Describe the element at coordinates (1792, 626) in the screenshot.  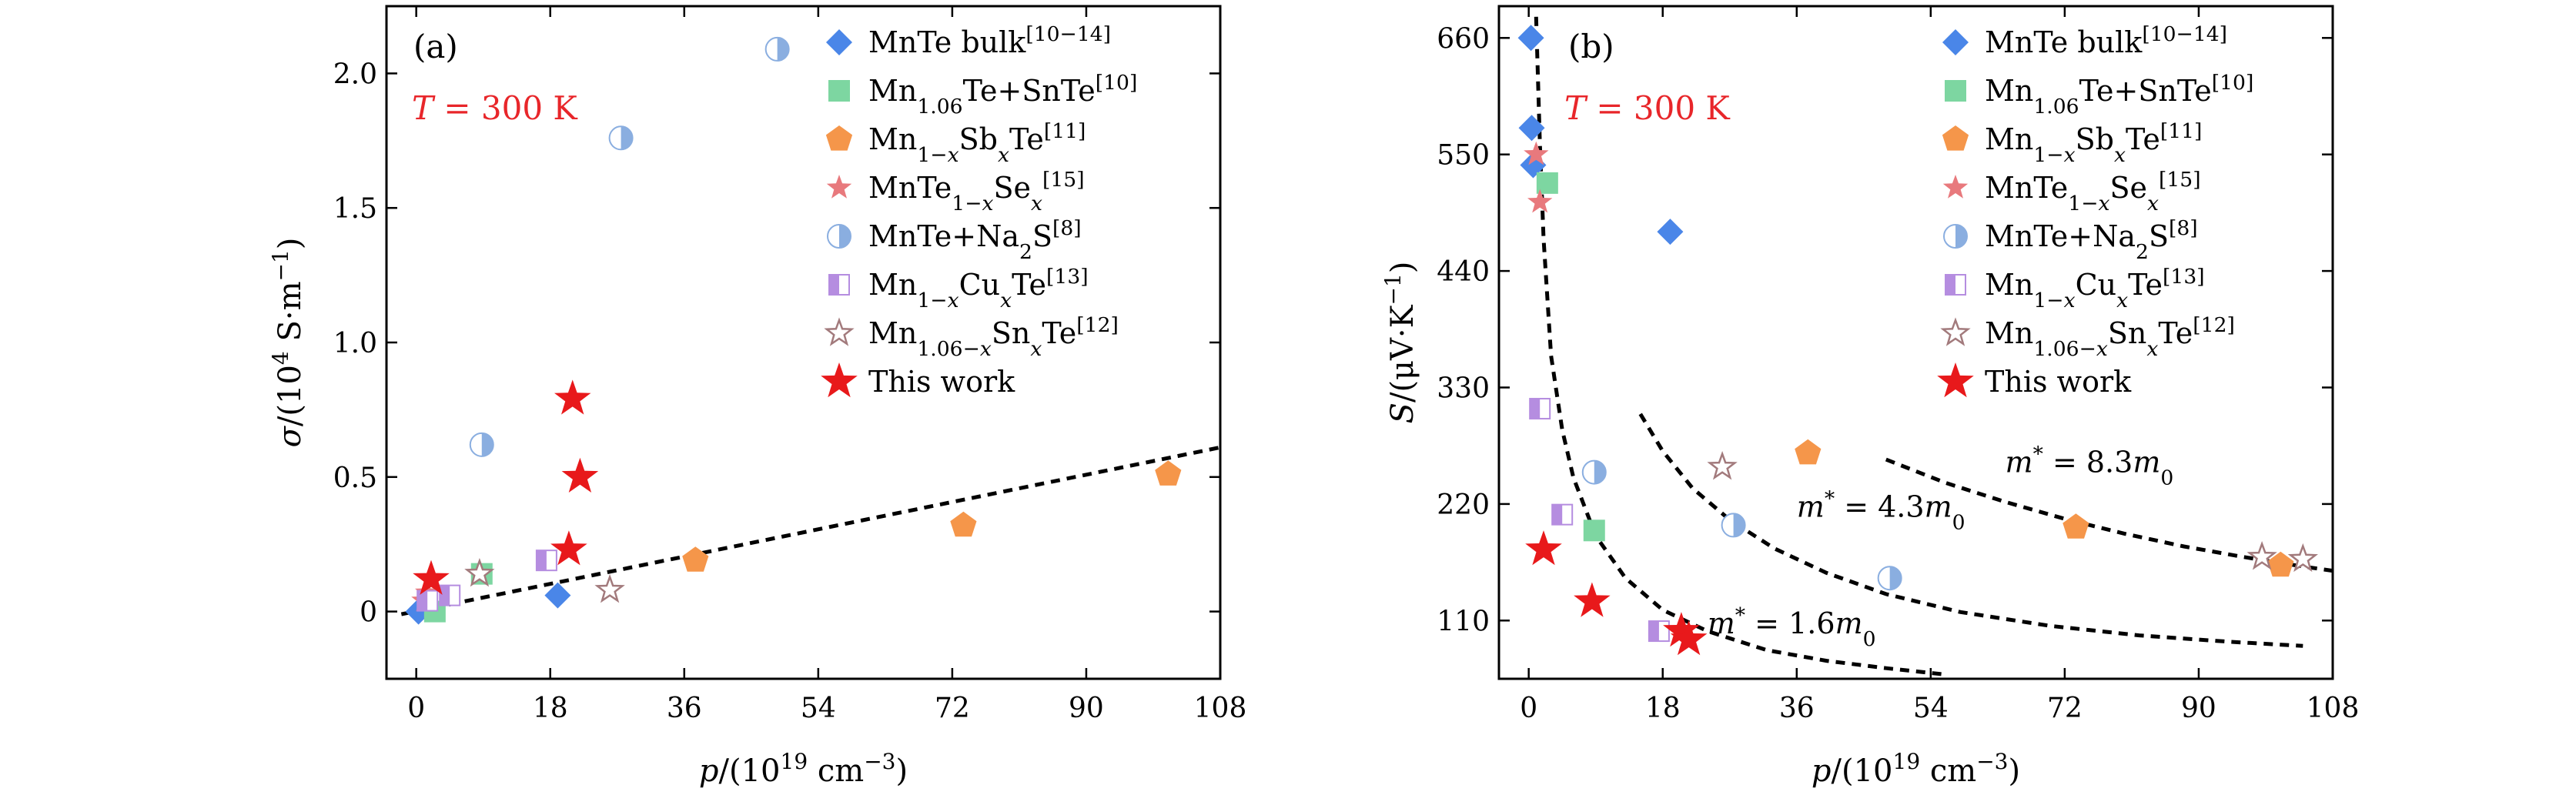
I see `fit-curve-label: m* = 1.6m0` at that location.